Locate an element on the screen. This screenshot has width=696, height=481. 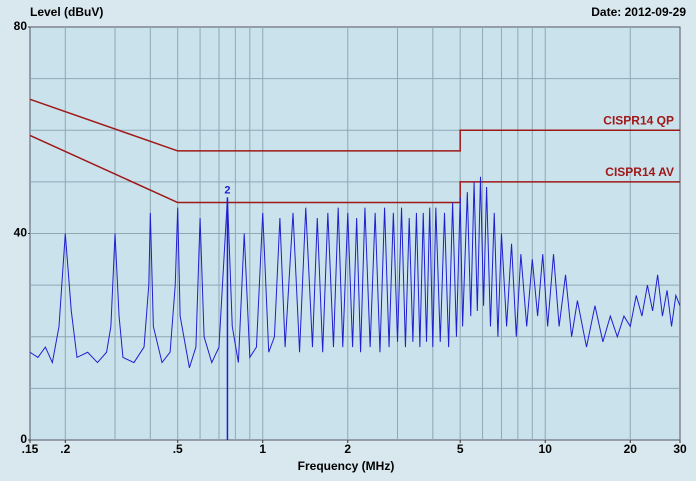
y-tick-label: 40 is located at coordinates (21, 233).